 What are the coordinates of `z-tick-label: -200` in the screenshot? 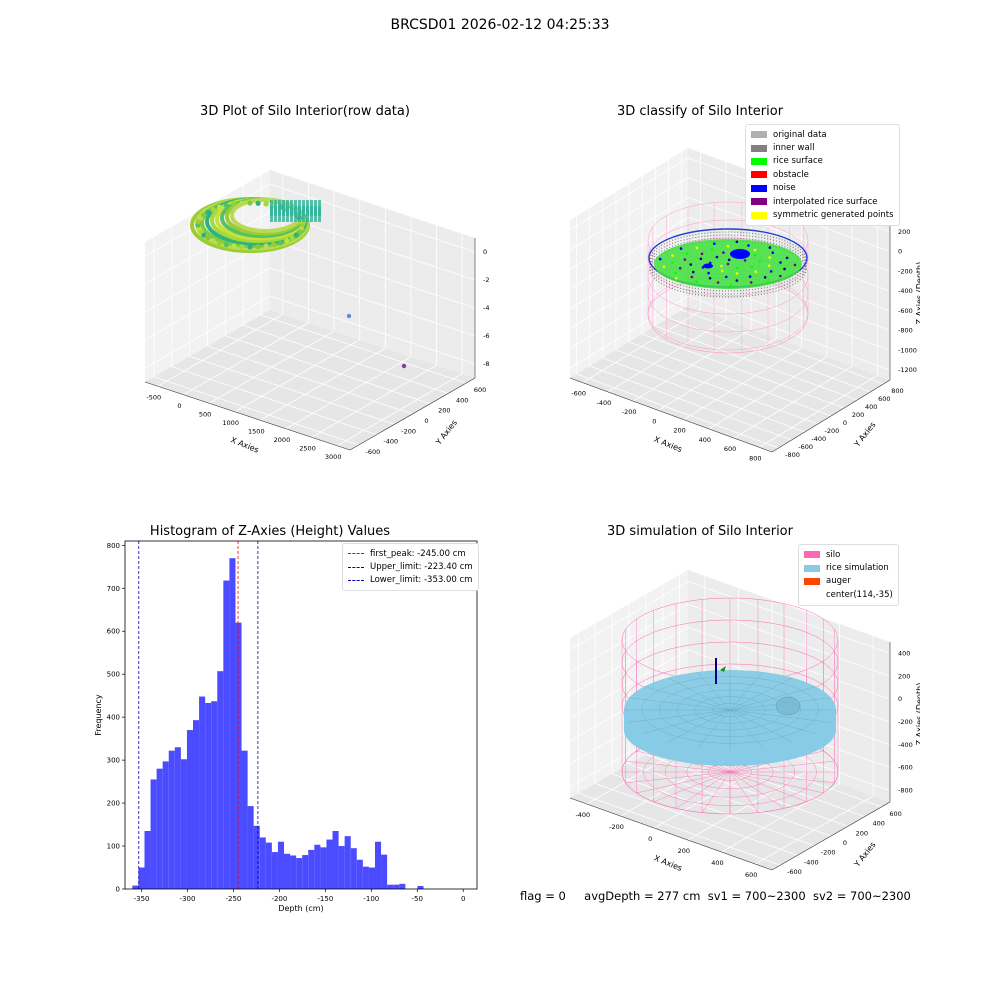 It's located at (486, 280).